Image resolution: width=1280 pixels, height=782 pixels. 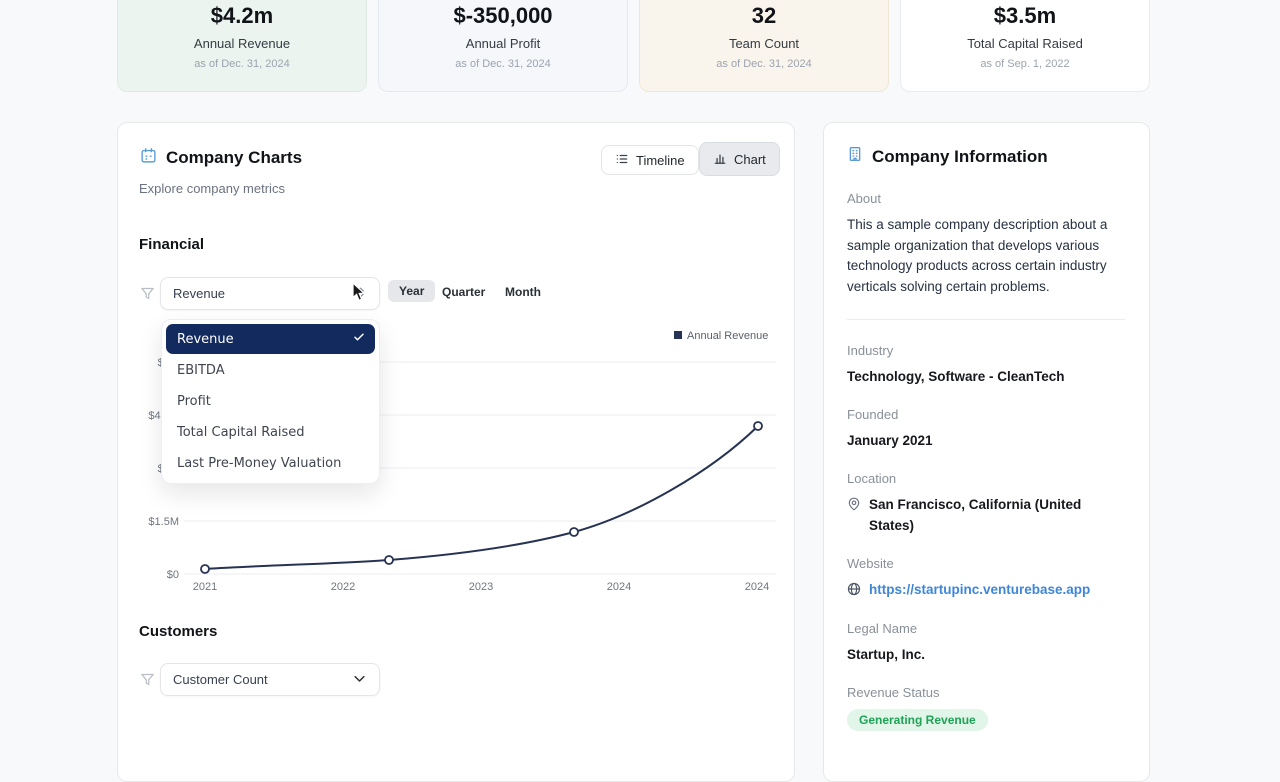 What do you see at coordinates (854, 506) in the screenshot?
I see `map-pin-icon` at bounding box center [854, 506].